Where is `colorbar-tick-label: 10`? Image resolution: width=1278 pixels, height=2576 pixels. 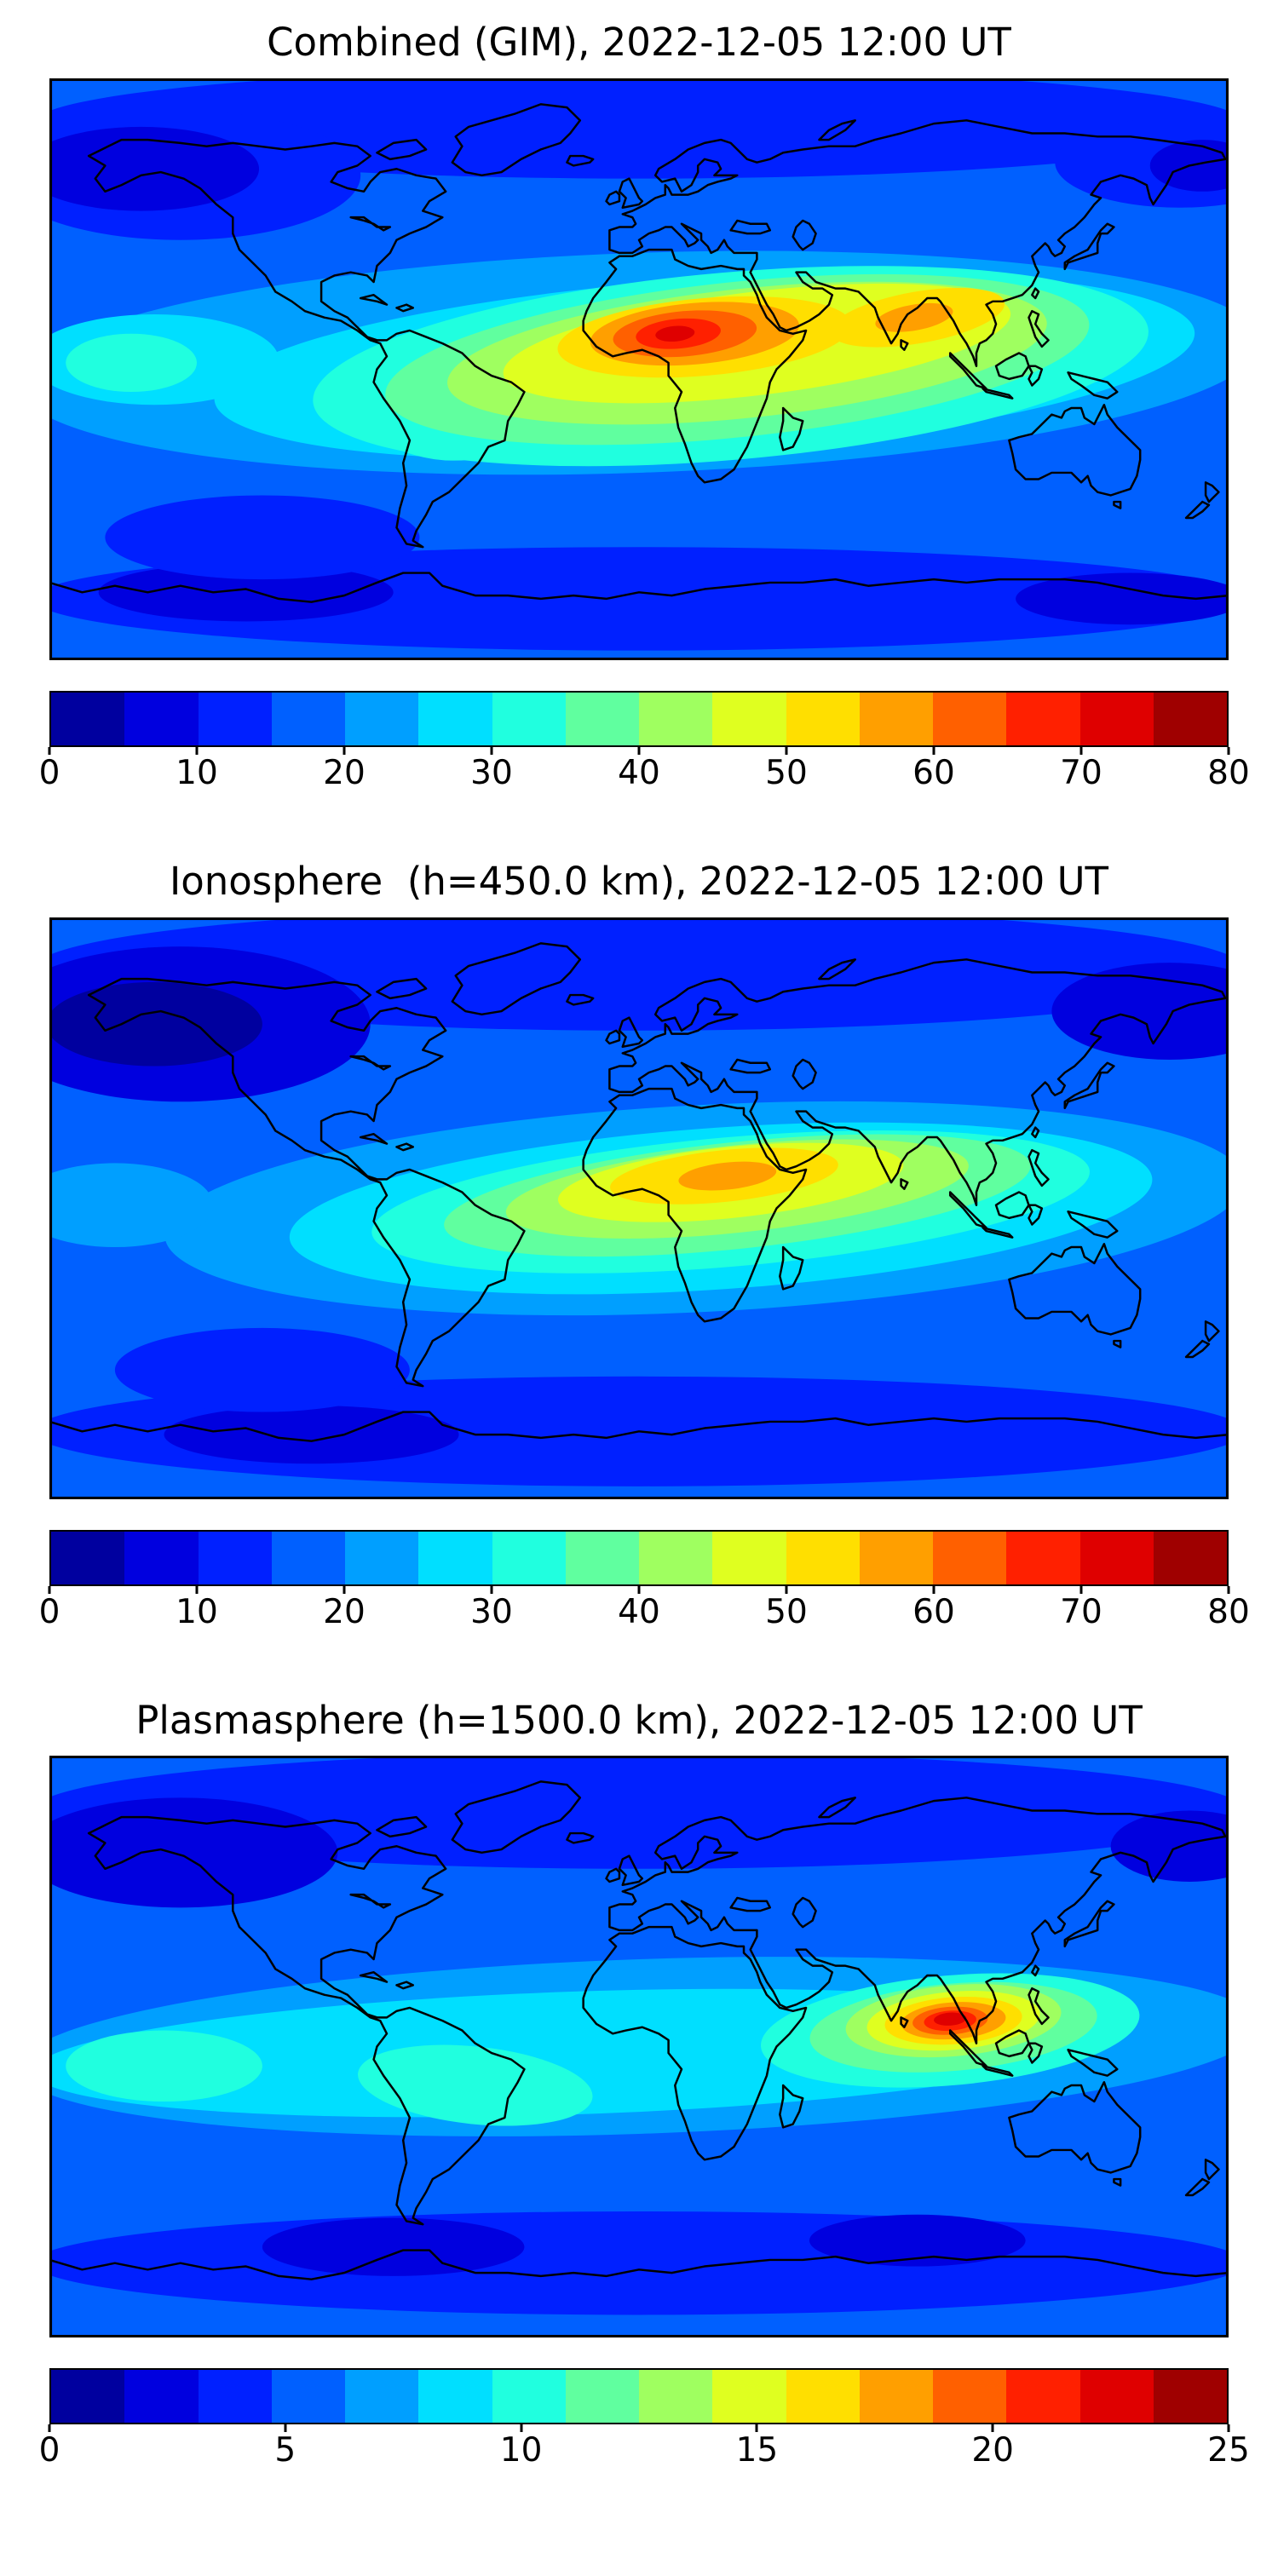
colorbar-tick-label: 10 is located at coordinates (521, 2450).